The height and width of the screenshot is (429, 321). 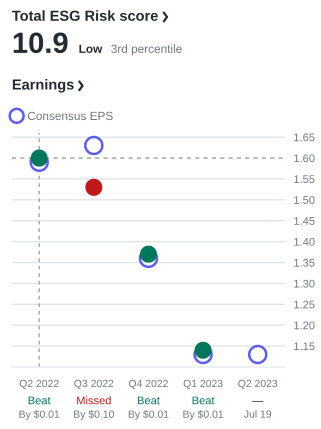 What do you see at coordinates (304, 158) in the screenshot?
I see `y-tick-label: 1.60` at bounding box center [304, 158].